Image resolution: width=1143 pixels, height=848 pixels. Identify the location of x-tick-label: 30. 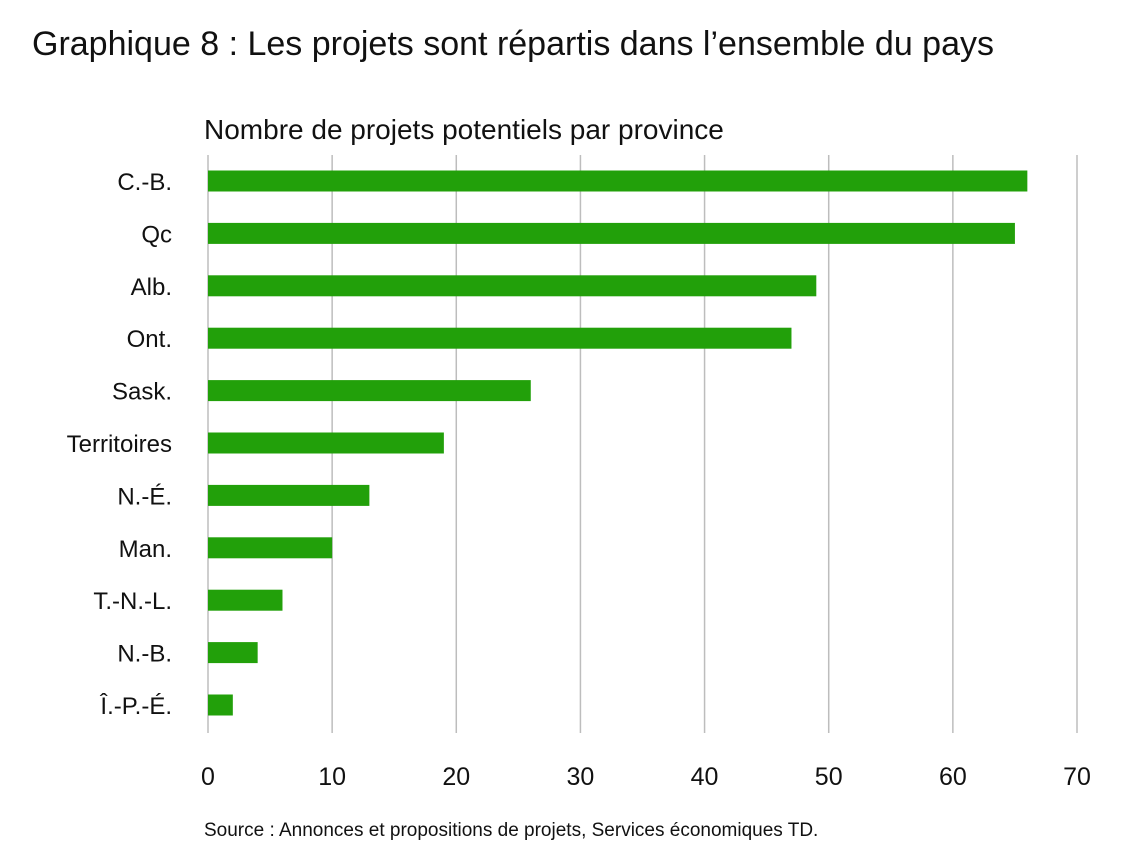
(581, 777).